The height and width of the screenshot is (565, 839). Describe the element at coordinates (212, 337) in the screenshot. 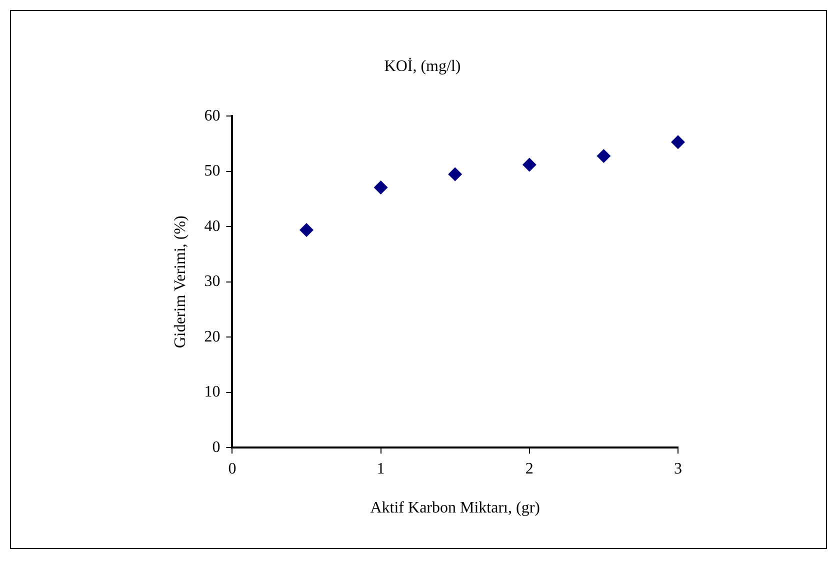

I see `y-tick-label: 20` at that location.